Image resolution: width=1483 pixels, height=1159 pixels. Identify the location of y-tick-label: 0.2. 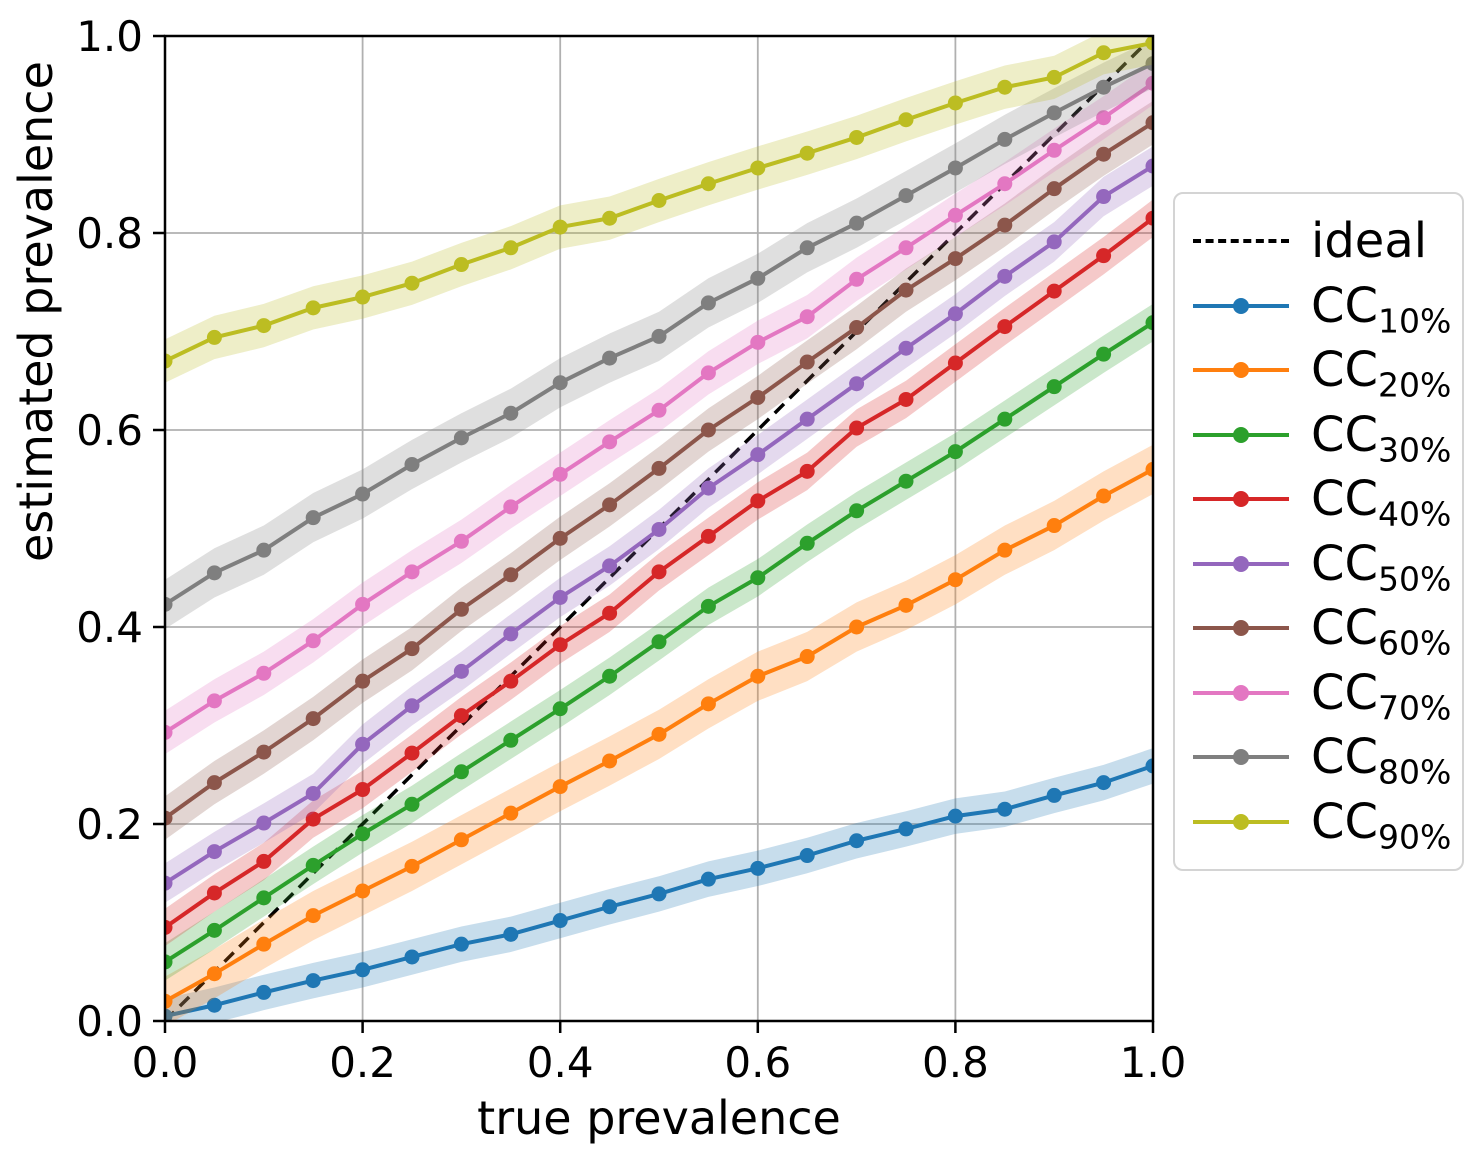
(109, 824).